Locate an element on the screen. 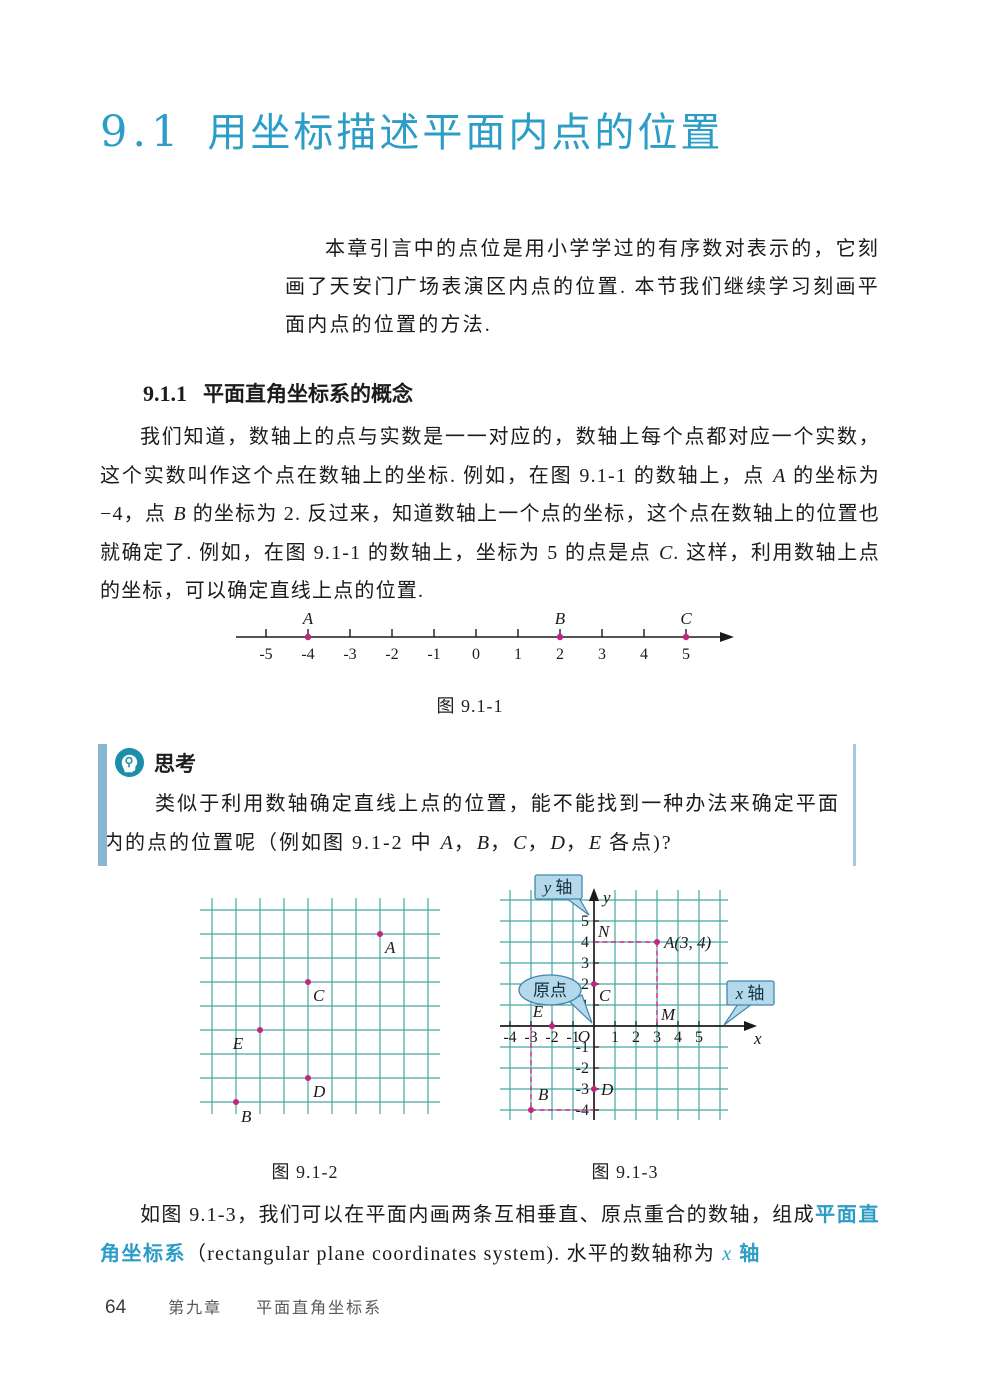  think-box-right-rule is located at coordinates (854, 805).